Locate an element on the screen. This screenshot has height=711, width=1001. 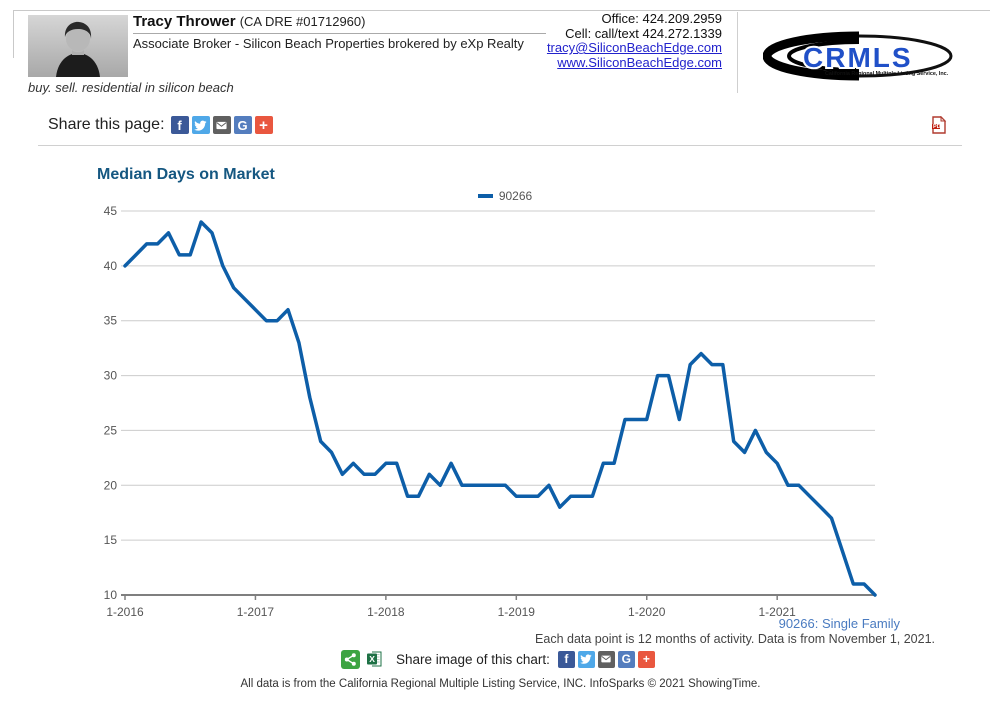
office-phone: Office: 424.209.2959 is located at coordinates (661, 18).